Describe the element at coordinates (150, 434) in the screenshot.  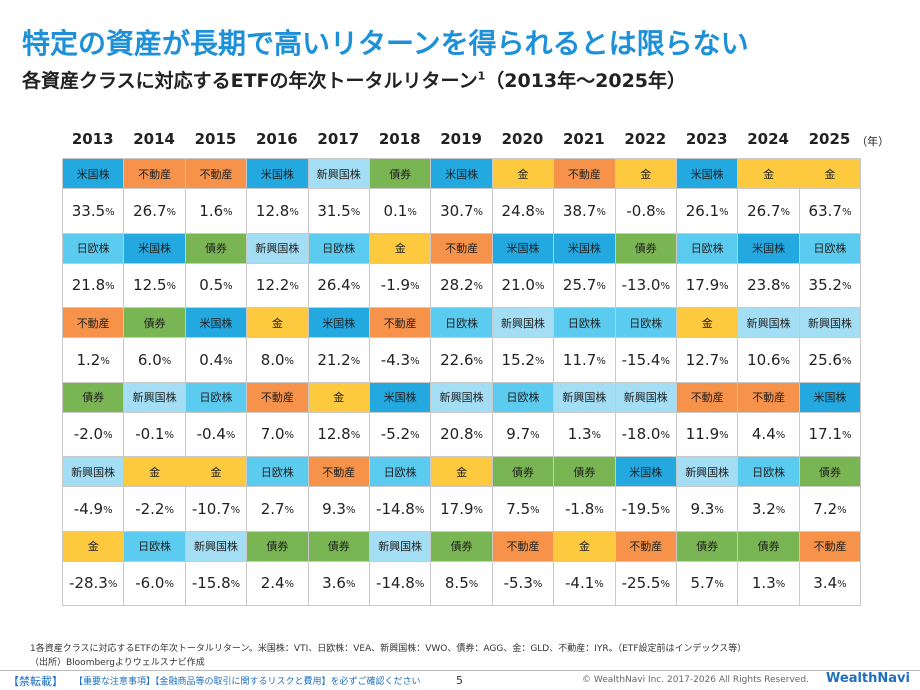
I see `return-value: -0.1` at that location.